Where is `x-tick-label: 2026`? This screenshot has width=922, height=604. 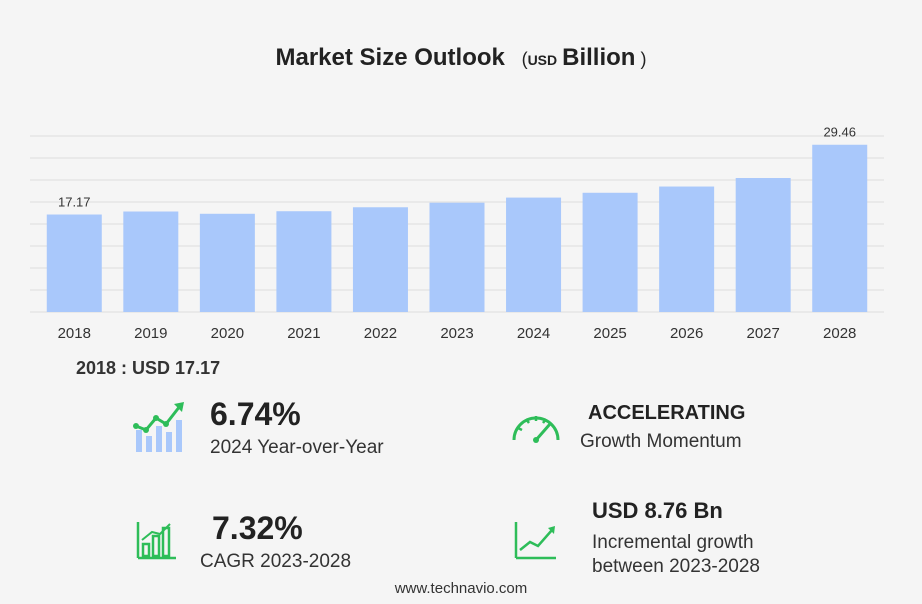 x-tick-label: 2026 is located at coordinates (686, 333).